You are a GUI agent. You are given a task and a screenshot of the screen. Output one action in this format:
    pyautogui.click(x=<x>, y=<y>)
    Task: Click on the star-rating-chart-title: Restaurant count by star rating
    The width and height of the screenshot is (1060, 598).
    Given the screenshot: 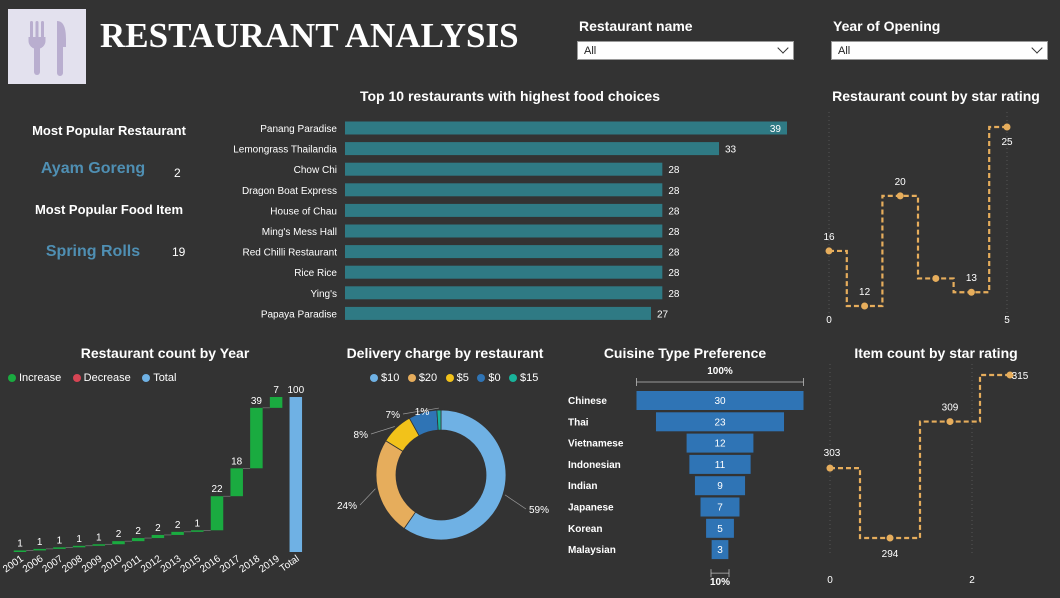 What is the action you would take?
    pyautogui.click(x=936, y=96)
    